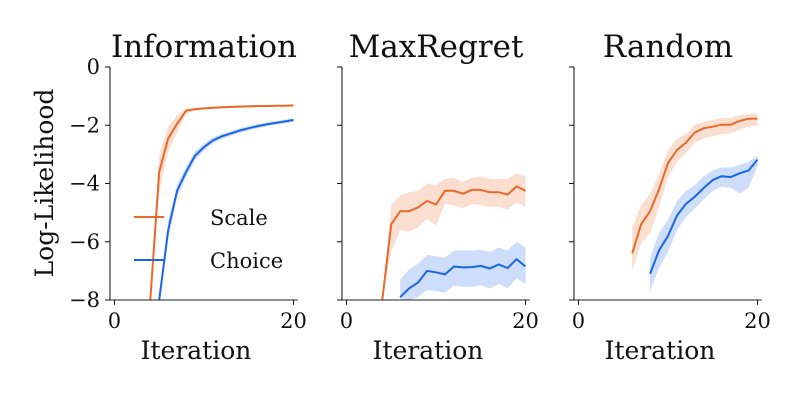 The image size is (800, 400). I want to click on y-tick-label: −6, so click(84, 242).